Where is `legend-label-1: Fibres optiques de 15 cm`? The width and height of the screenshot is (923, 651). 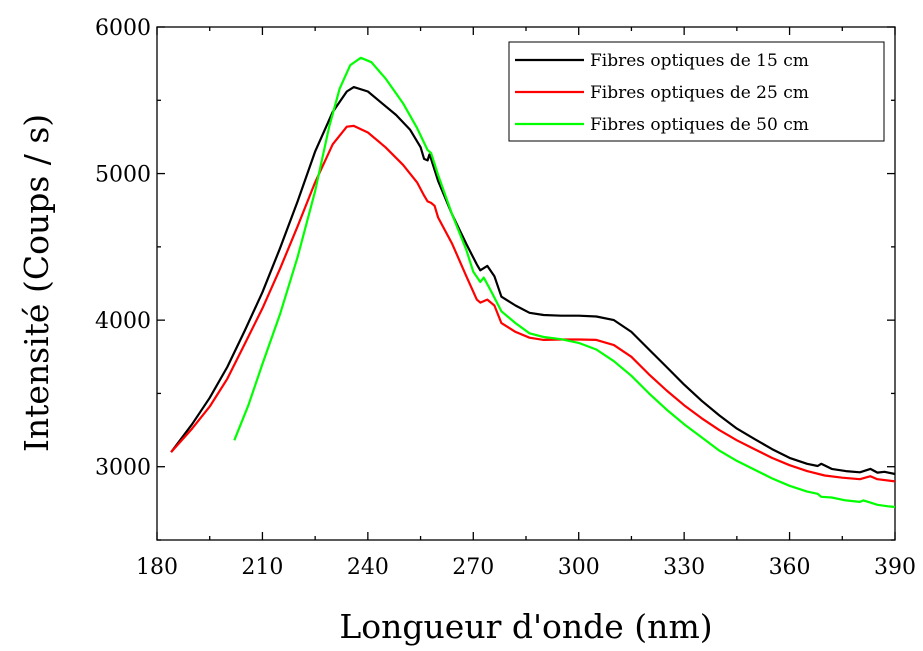
legend-label-1: Fibres optiques de 15 cm is located at coordinates (699, 61).